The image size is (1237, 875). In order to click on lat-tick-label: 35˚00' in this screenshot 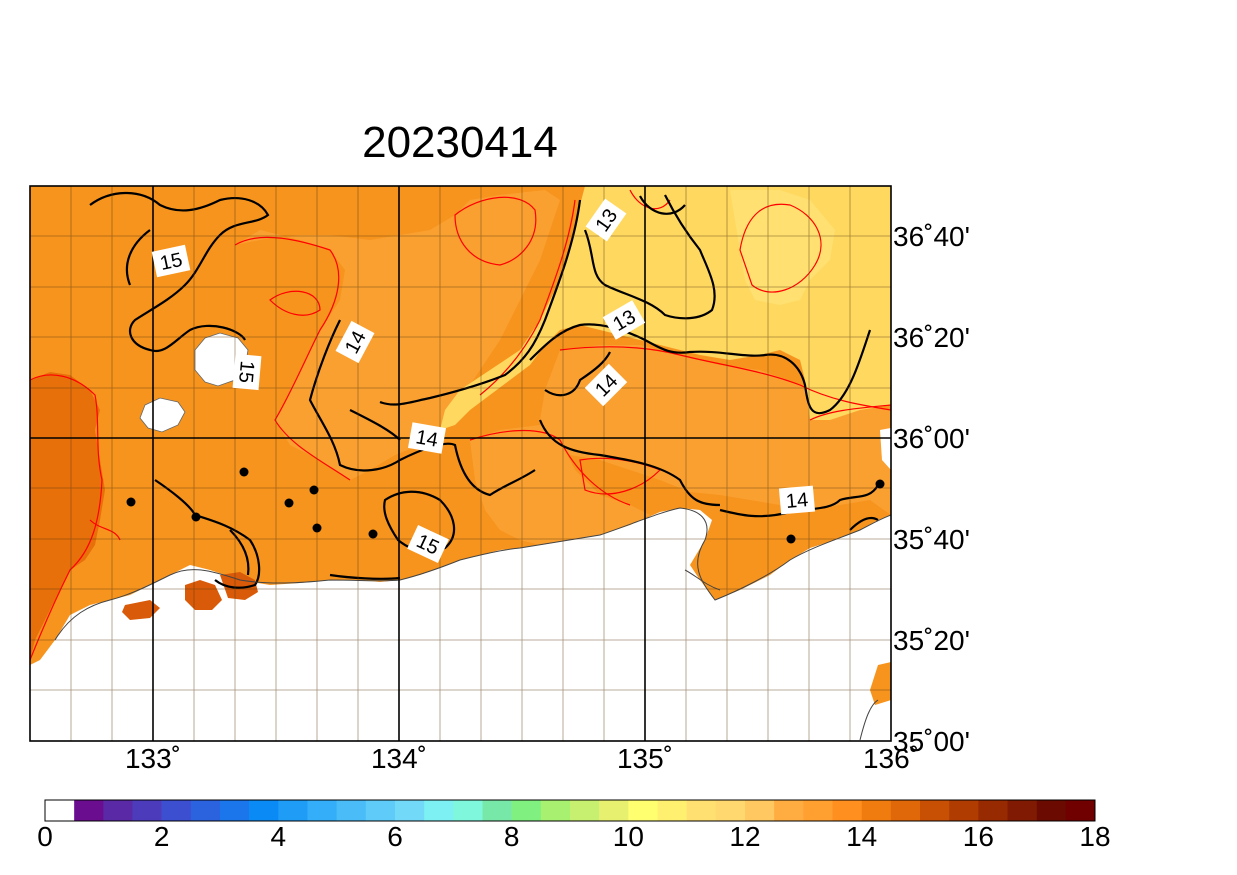, I will do `click(931, 741)`.